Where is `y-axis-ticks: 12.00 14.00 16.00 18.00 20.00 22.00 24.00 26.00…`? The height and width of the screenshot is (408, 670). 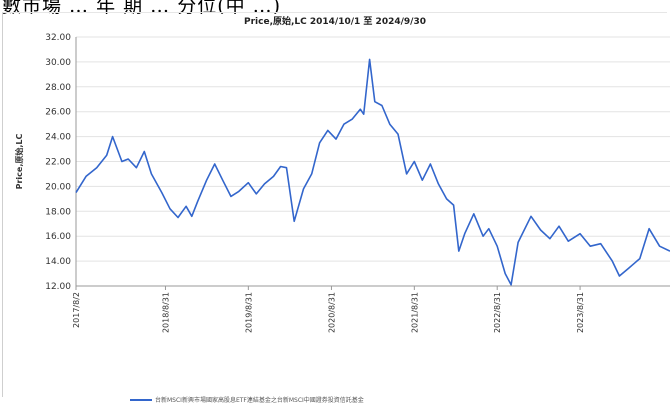
y-axis-ticks: 12.00 14.00 16.00 18.00 20.00 22.00 24.00 26.00… is located at coordinates (58, 162).